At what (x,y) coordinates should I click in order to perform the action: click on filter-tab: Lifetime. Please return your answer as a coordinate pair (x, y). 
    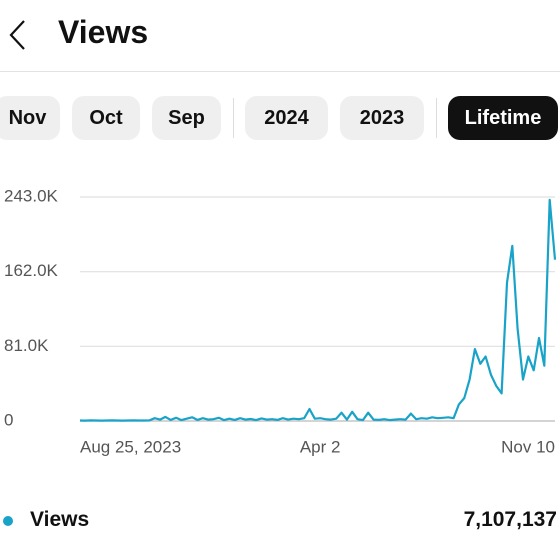
    Looking at the image, I should click on (503, 118).